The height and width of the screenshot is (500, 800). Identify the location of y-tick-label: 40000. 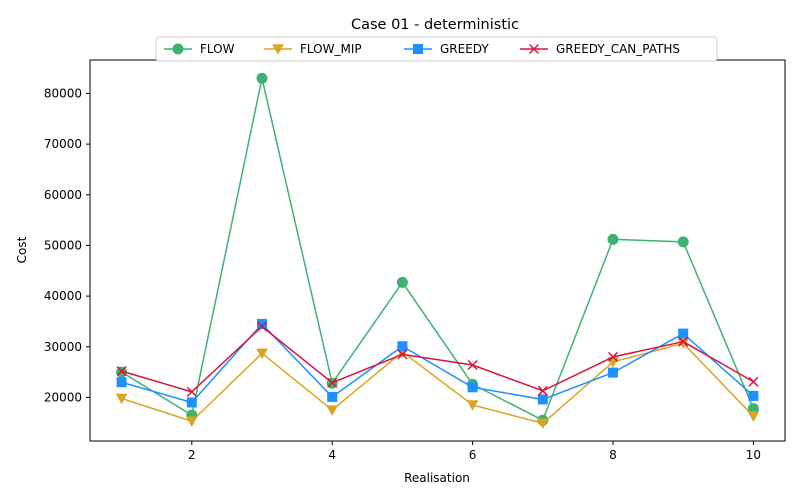
(63, 296).